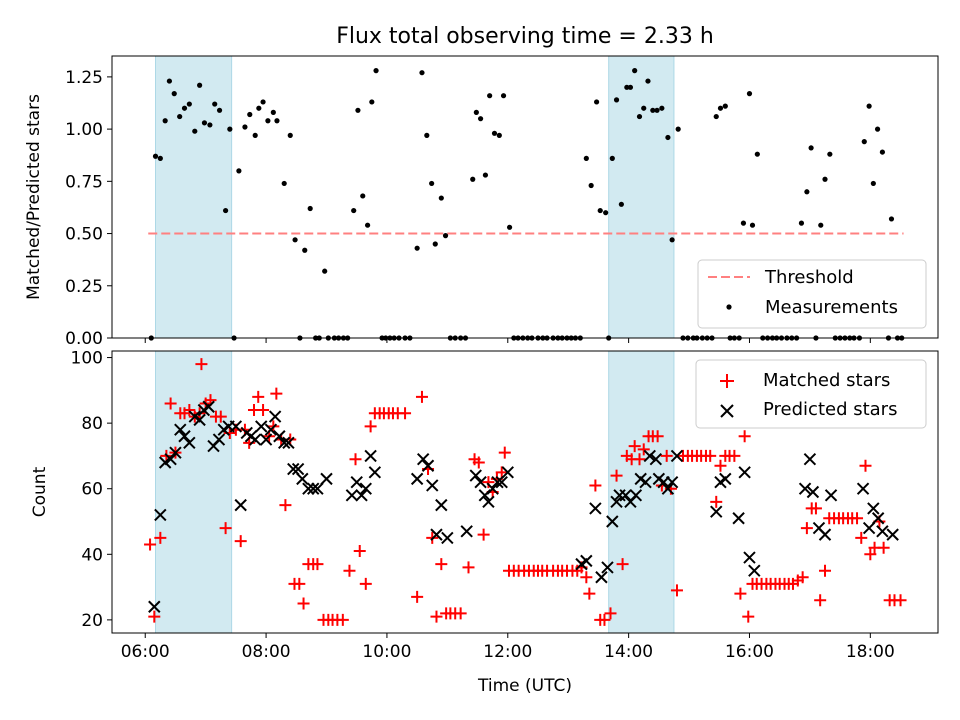 This screenshot has height=720, width=960. What do you see at coordinates (92, 555) in the screenshot?
I see `bottom-y-tick-label: 40` at bounding box center [92, 555].